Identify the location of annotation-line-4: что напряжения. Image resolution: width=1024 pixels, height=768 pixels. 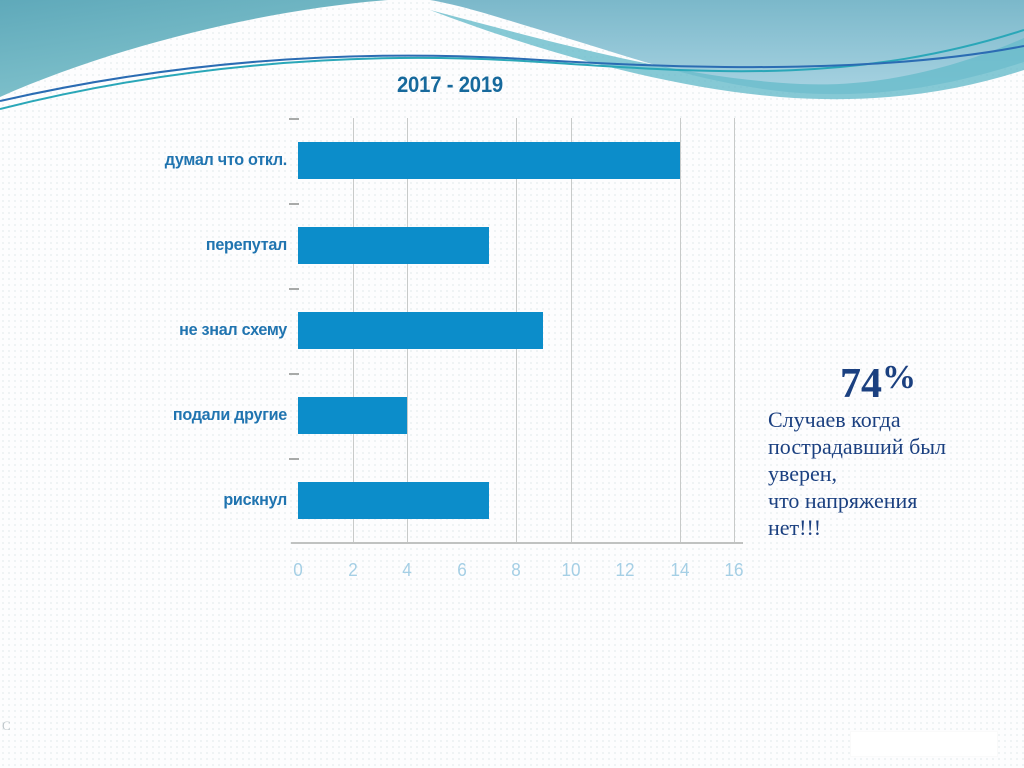
(843, 500).